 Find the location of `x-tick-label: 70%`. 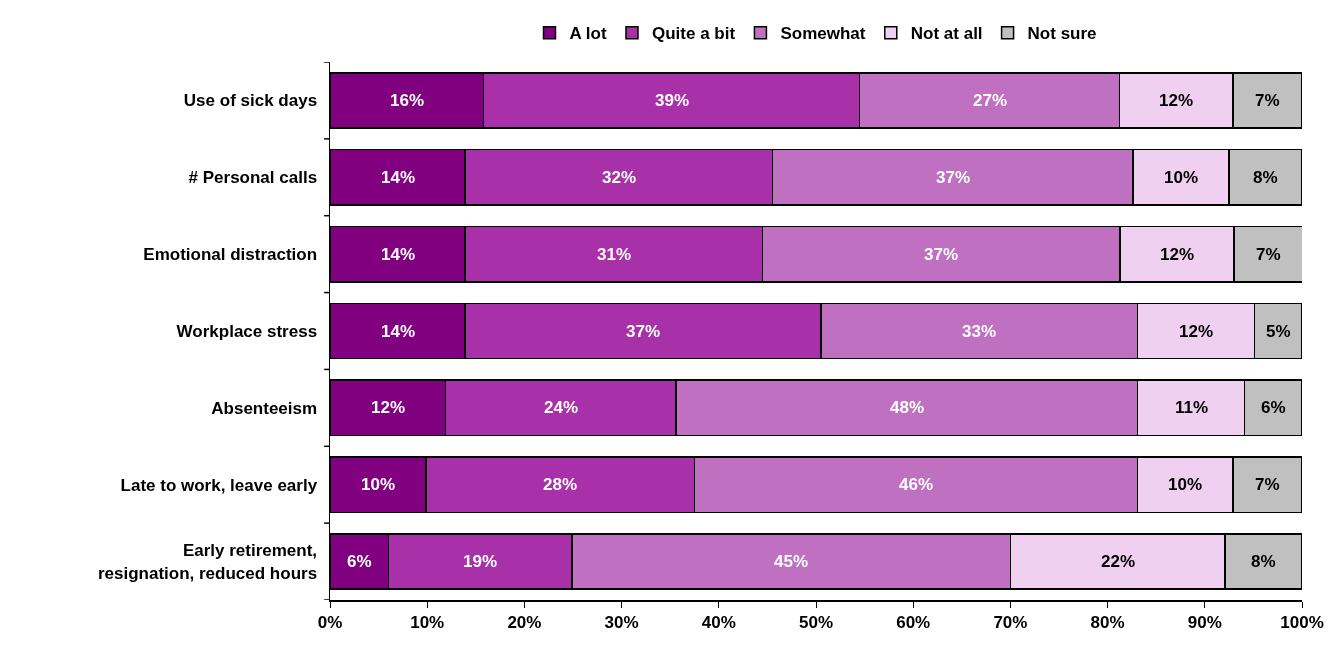

x-tick-label: 70% is located at coordinates (1010, 622).